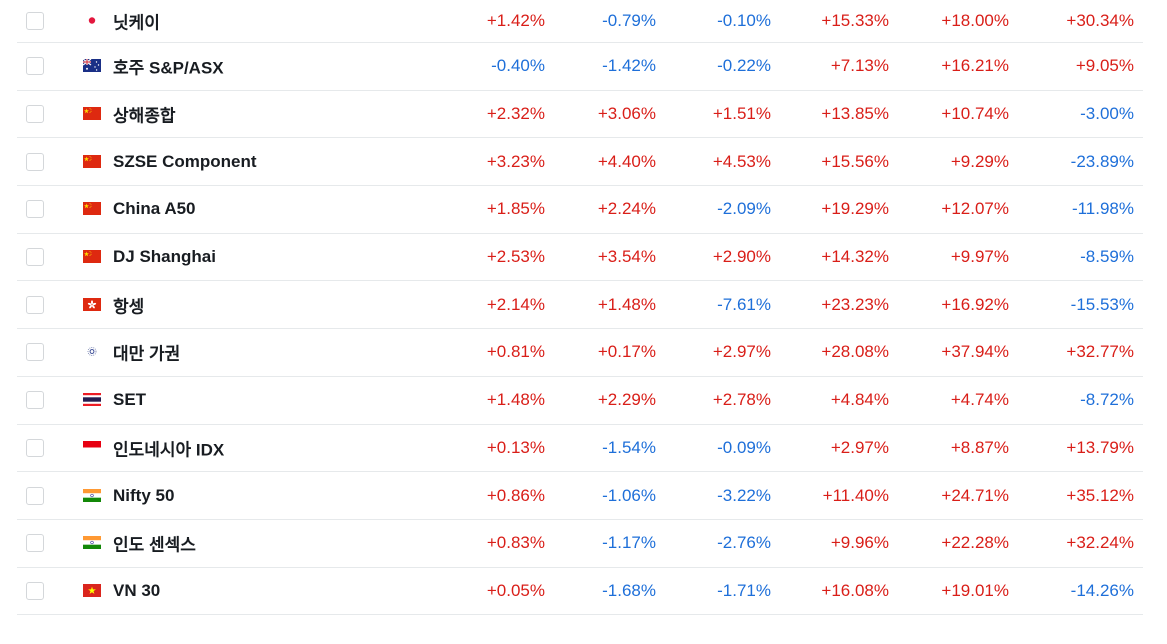 This screenshot has height=644, width=1167. What do you see at coordinates (979, 161) in the screenshot?
I see `change-cell: +9.29%` at bounding box center [979, 161].